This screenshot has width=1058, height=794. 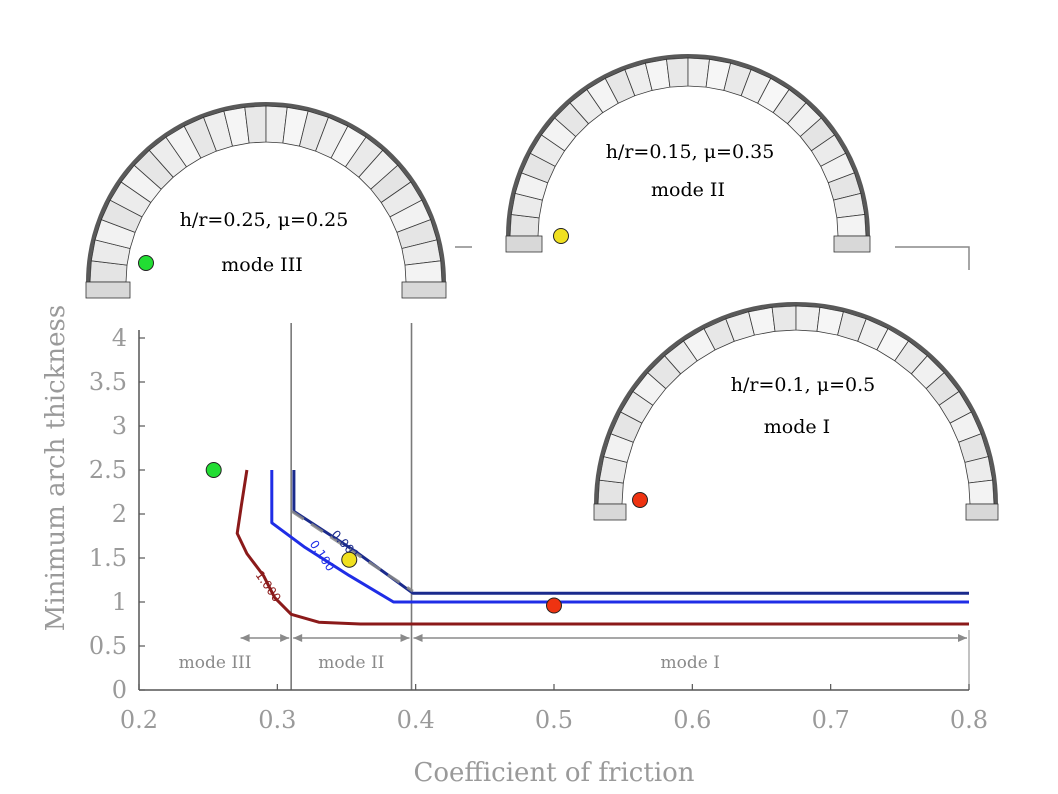 I want to click on x-tick-label: 0.8, so click(x=969, y=720).